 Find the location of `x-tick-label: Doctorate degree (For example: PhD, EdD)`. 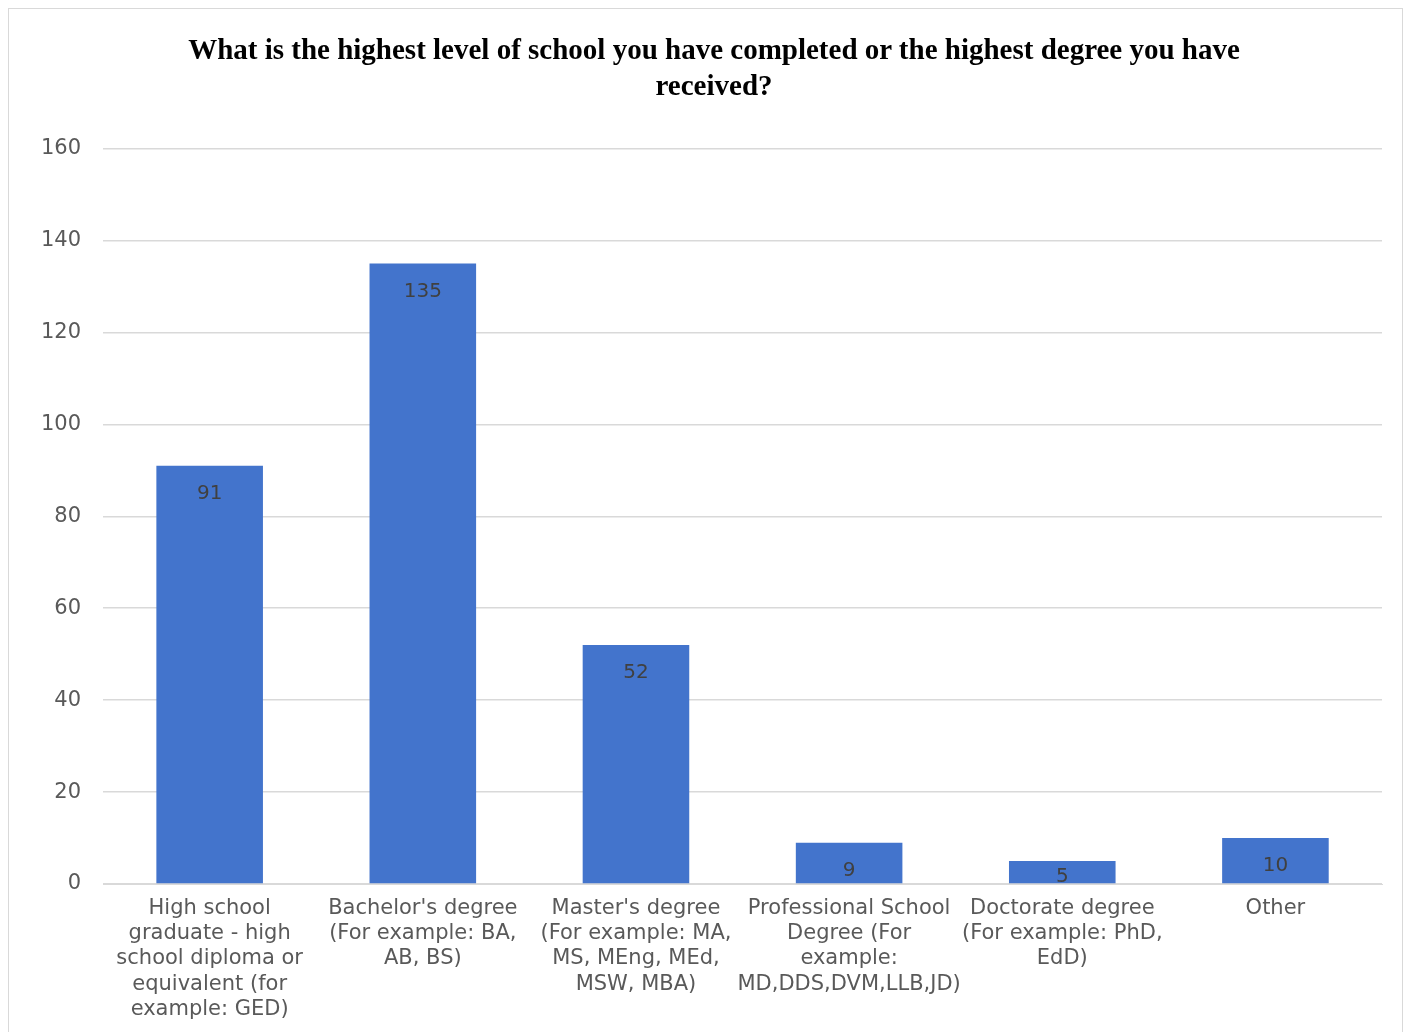

x-tick-label: Doctorate degree (For example: PhD, EdD) is located at coordinates (1062, 932).